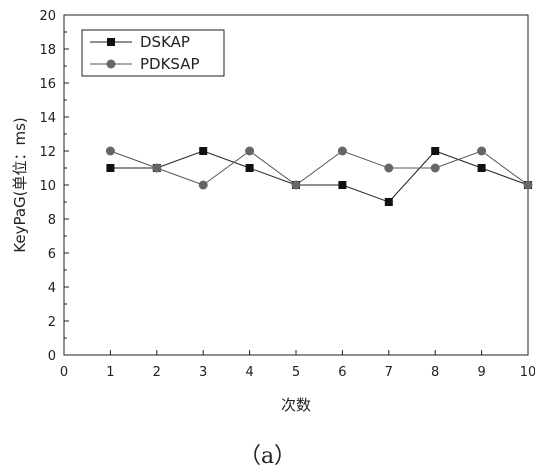 The height and width of the screenshot is (473, 535). What do you see at coordinates (111, 42) in the screenshot?
I see `legend-marker-square` at bounding box center [111, 42].